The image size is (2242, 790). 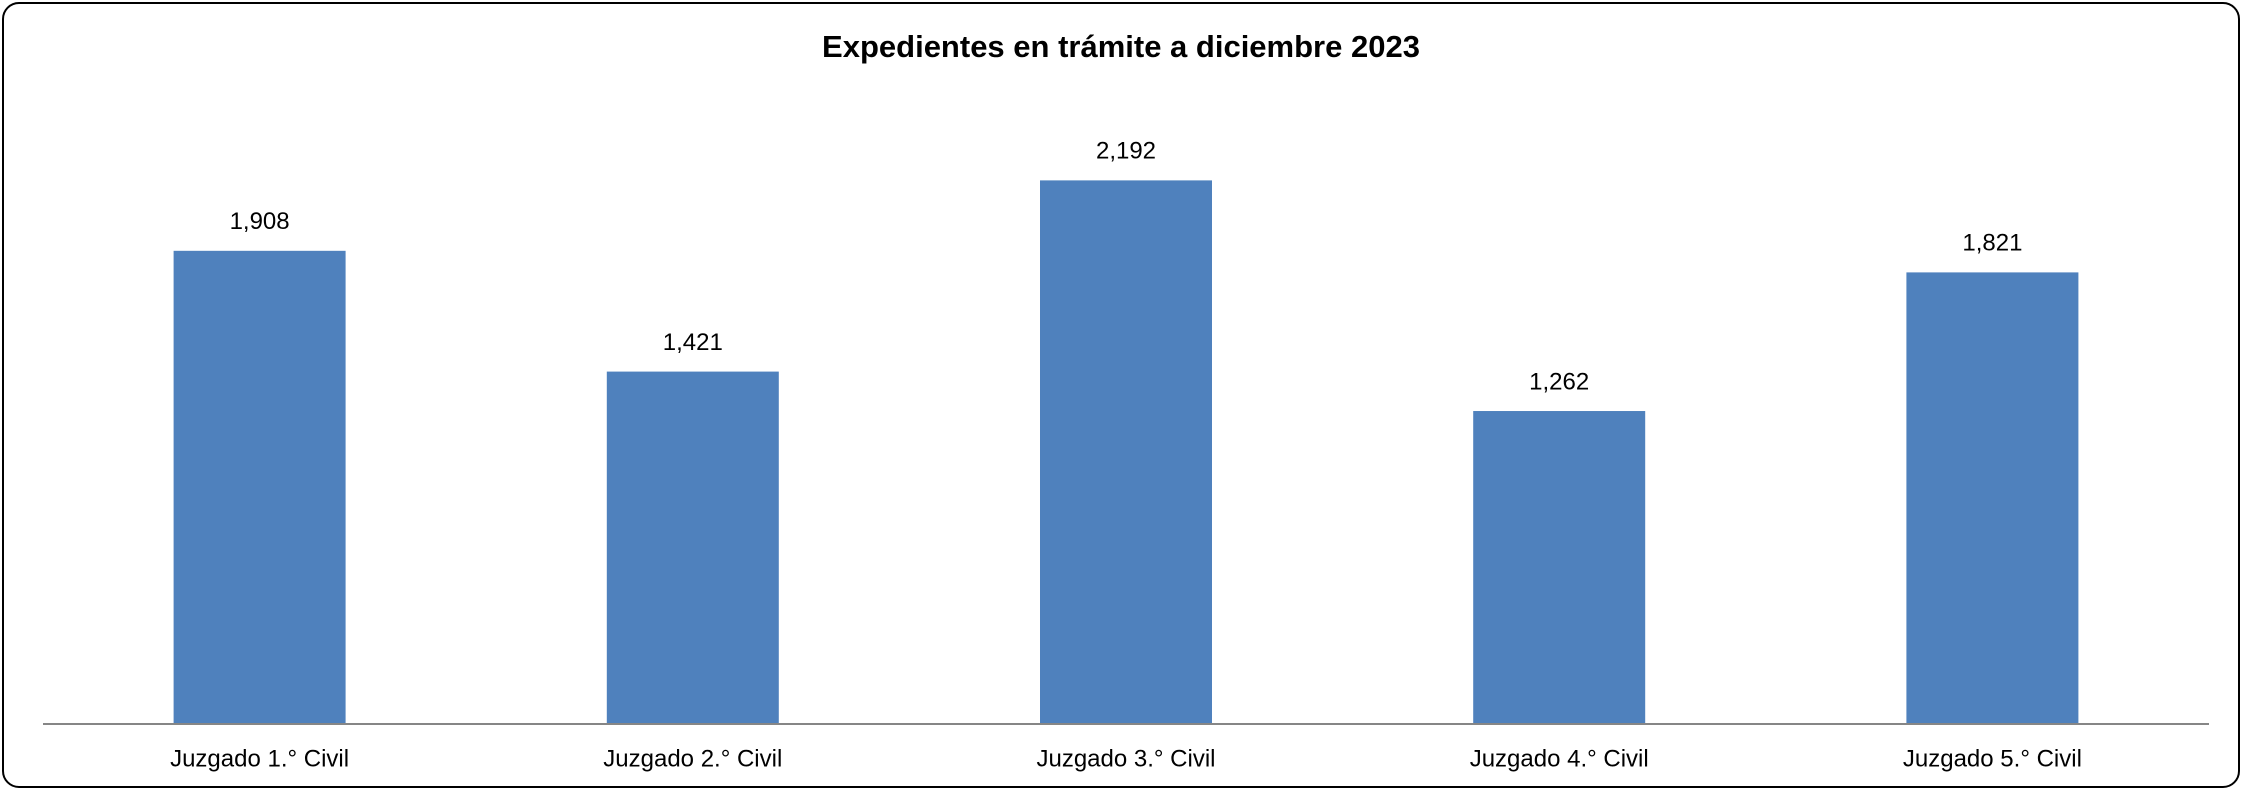 What do you see at coordinates (1559, 381) in the screenshot?
I see `data-label: 1,262` at bounding box center [1559, 381].